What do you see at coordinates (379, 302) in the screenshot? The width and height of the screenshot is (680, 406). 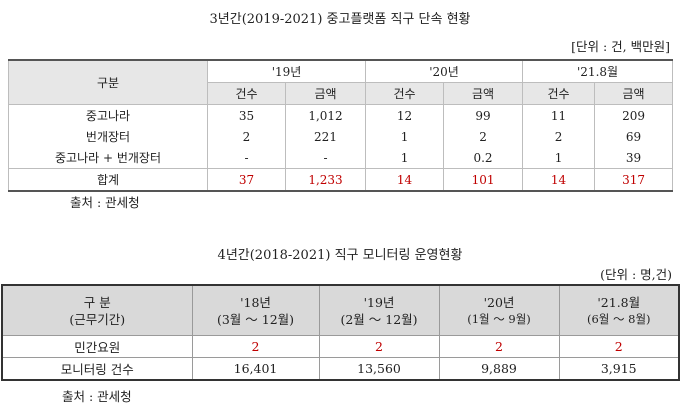 I see `header-year: '19년` at bounding box center [379, 302].